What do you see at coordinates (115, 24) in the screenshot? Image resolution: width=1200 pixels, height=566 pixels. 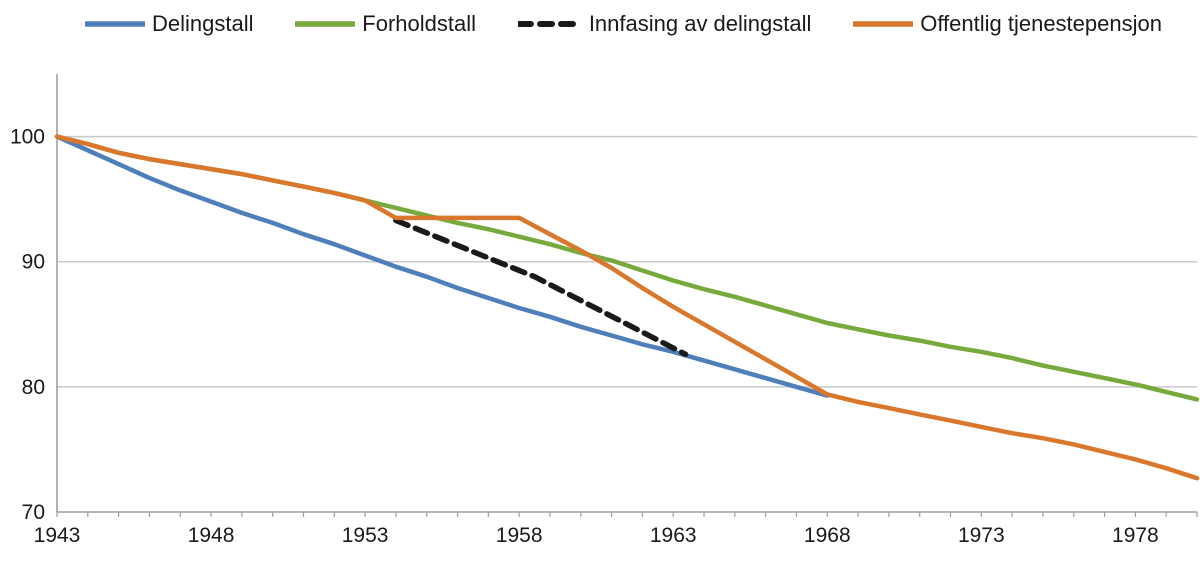 I see `delingstall-line-swatch-icon` at bounding box center [115, 24].